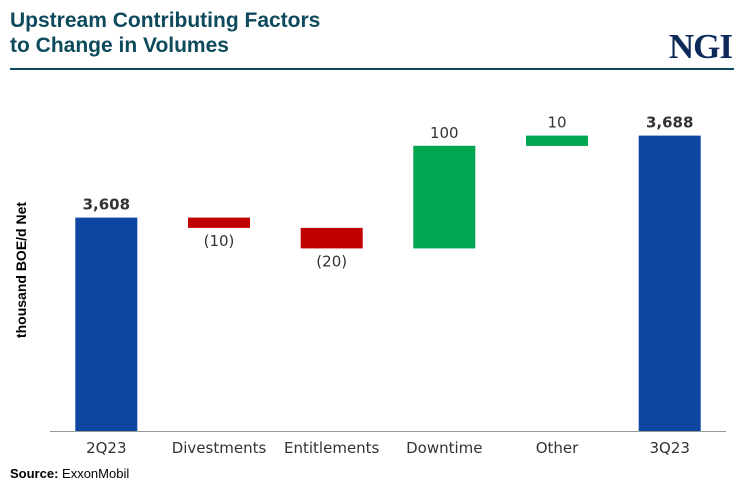 The image size is (744, 487). I want to click on data-label-downtime: 100, so click(444, 133).